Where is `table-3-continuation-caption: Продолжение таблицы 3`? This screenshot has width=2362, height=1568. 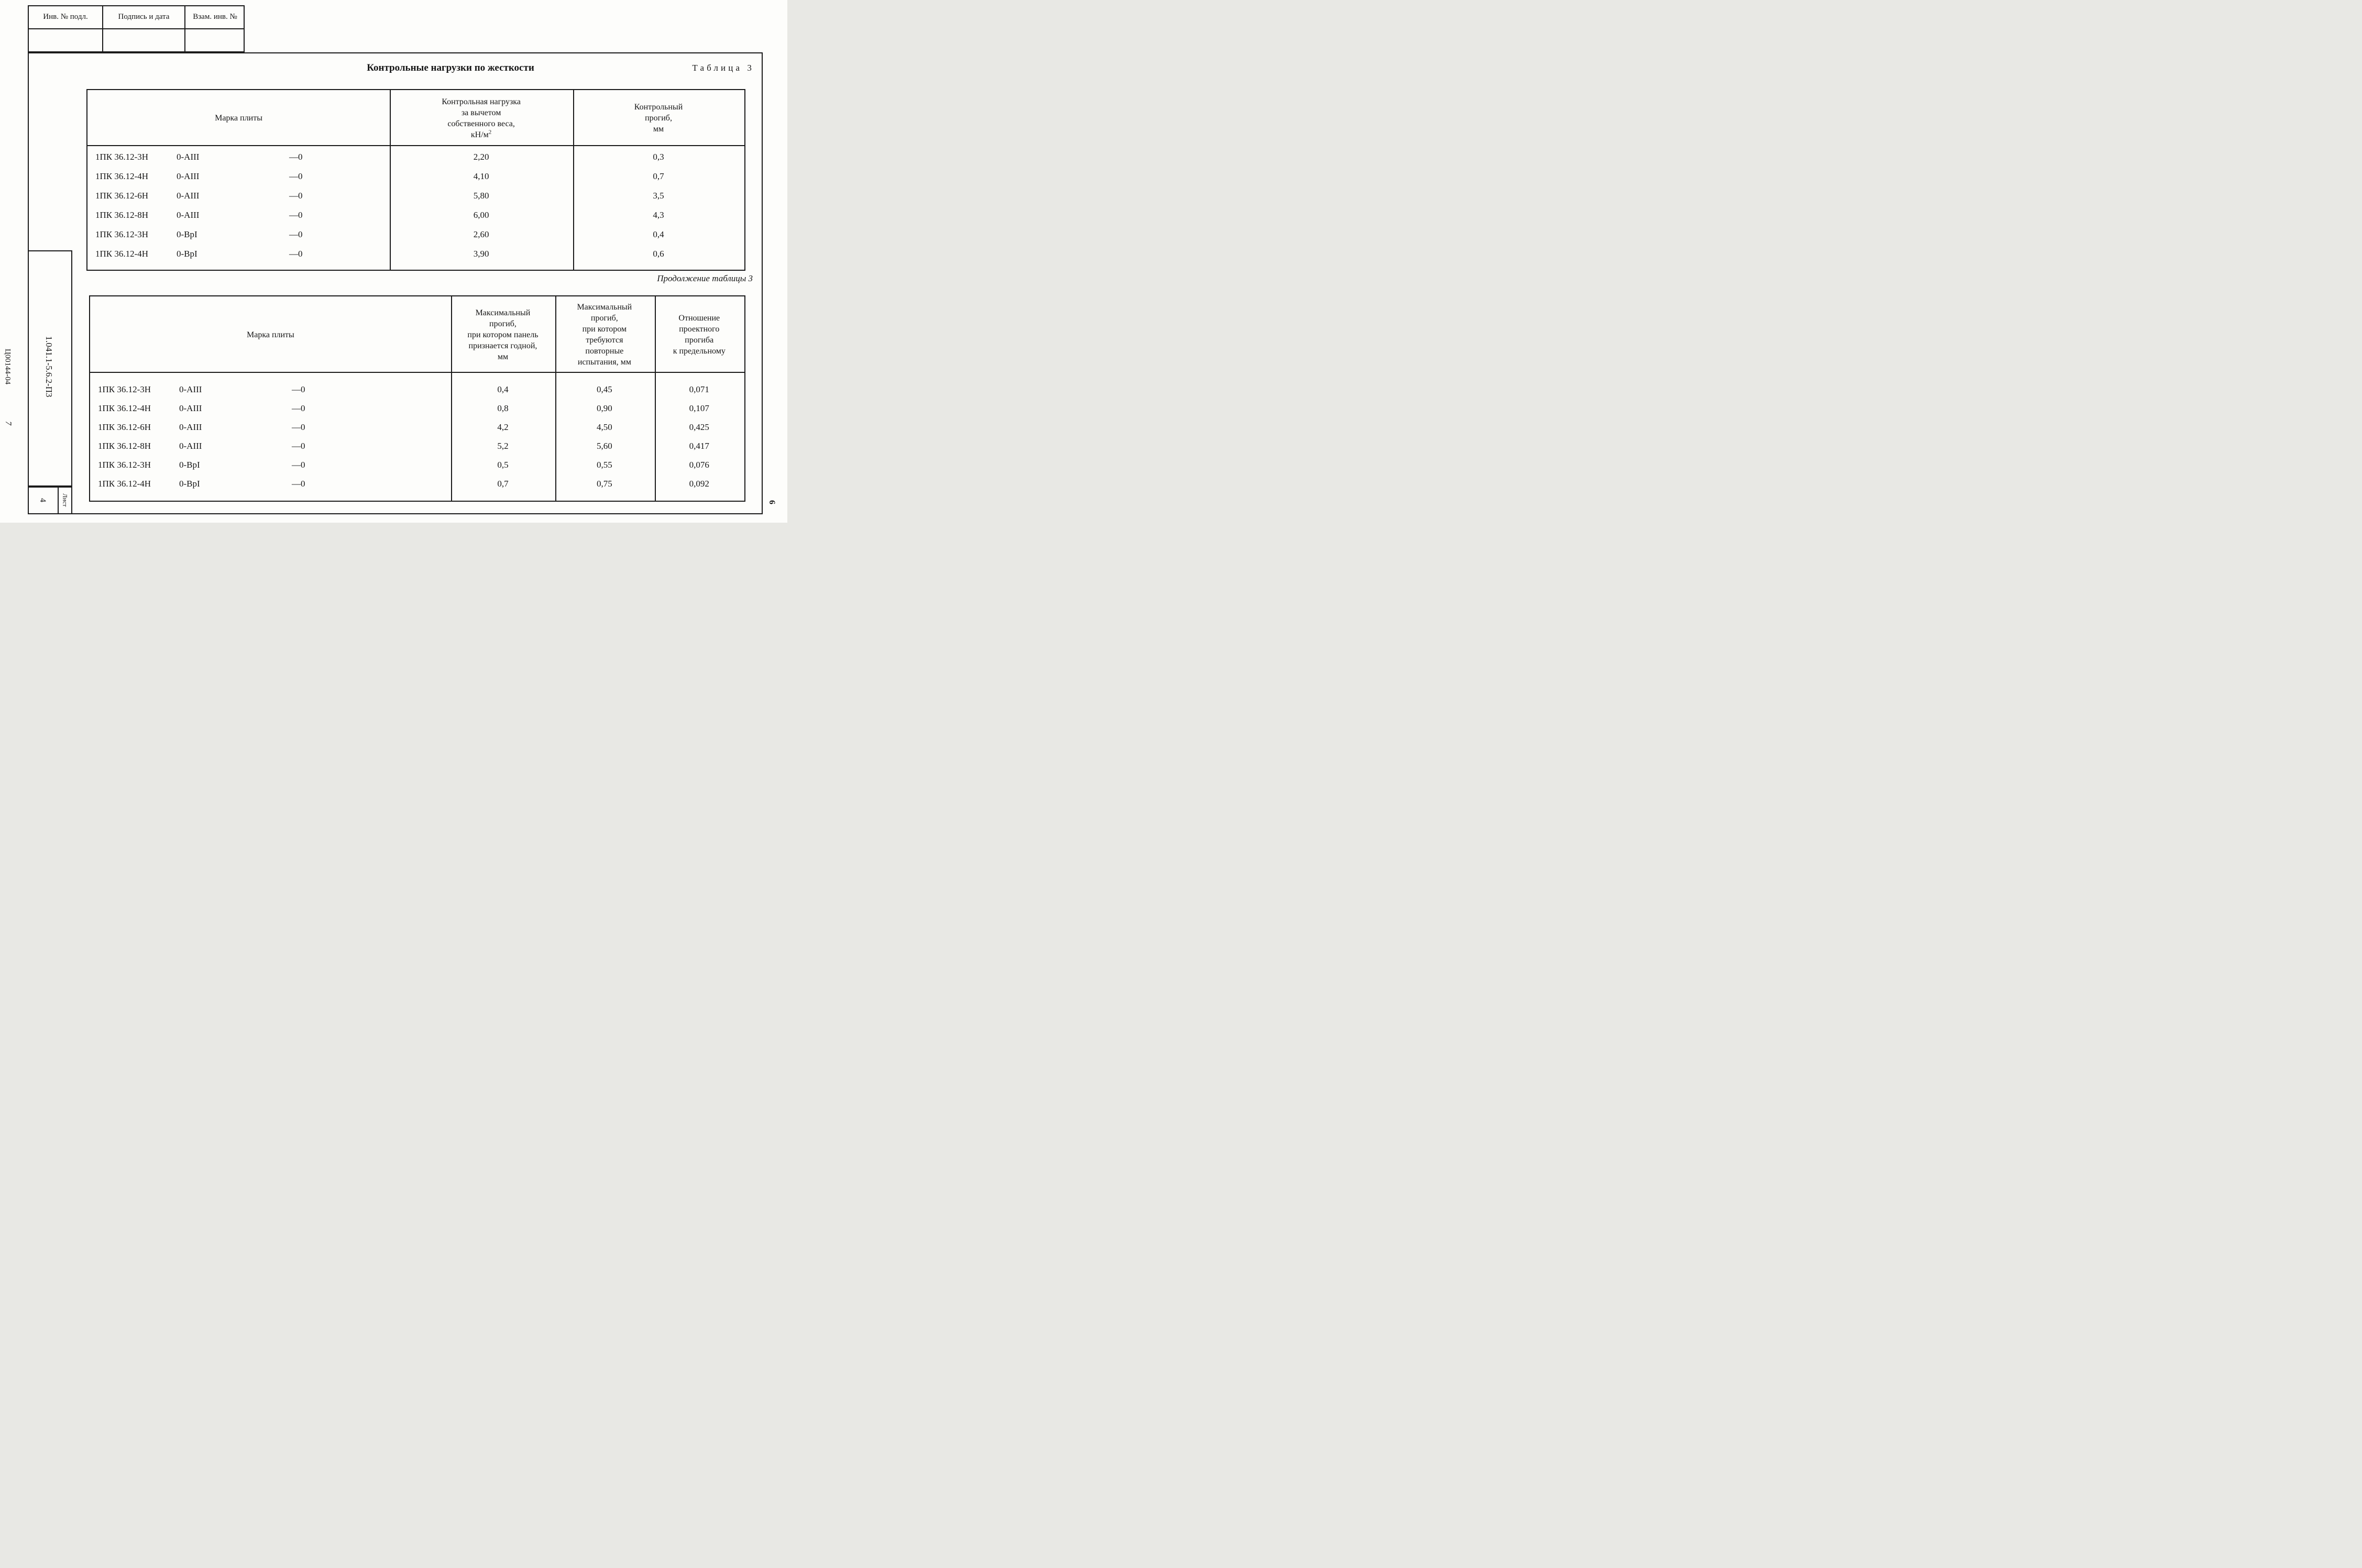
table-3-continuation-caption: Продолжение таблицы 3 is located at coordinates (705, 278).